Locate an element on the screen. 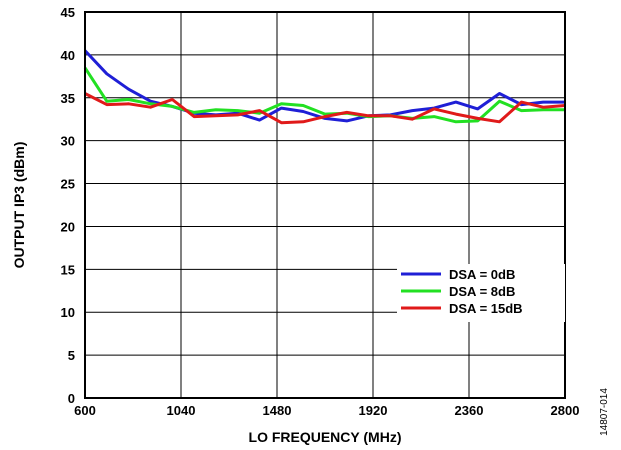 The height and width of the screenshot is (450, 621). y-axis-title: OUTPUT IP3 (dBm) is located at coordinates (19, 205).